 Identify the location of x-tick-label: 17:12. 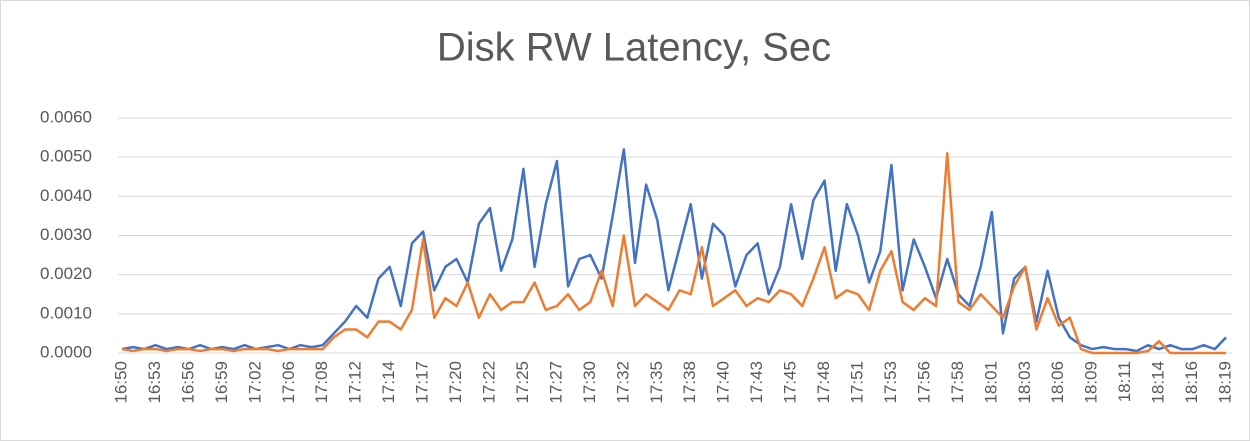
(355, 382).